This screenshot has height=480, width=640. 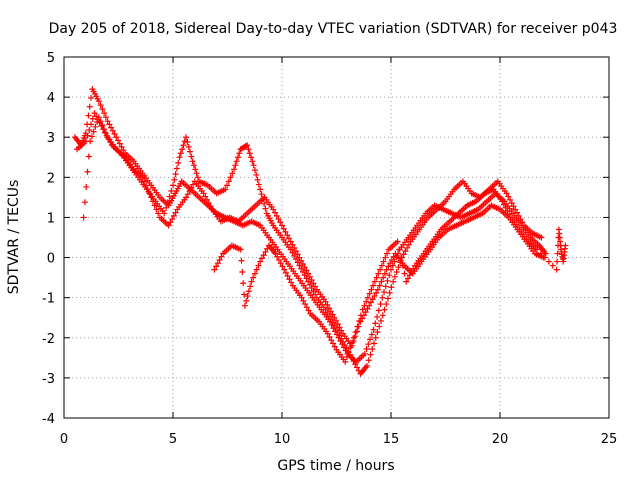 I want to click on x-axis-label: GPS time / hours, so click(x=335, y=466).